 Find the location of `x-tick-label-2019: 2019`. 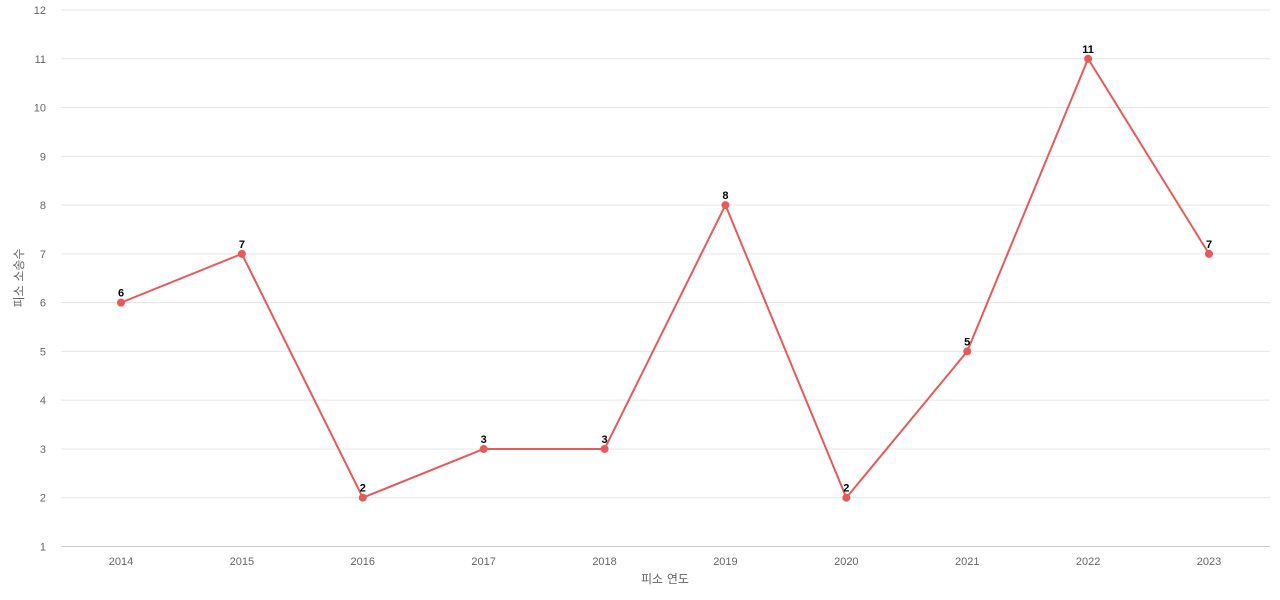

x-tick-label-2019: 2019 is located at coordinates (725, 562).